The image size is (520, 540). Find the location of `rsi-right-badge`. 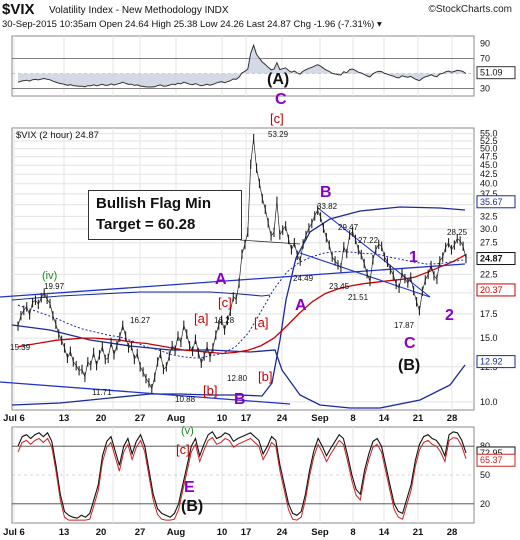

rsi-right-badge is located at coordinates (496, 73).